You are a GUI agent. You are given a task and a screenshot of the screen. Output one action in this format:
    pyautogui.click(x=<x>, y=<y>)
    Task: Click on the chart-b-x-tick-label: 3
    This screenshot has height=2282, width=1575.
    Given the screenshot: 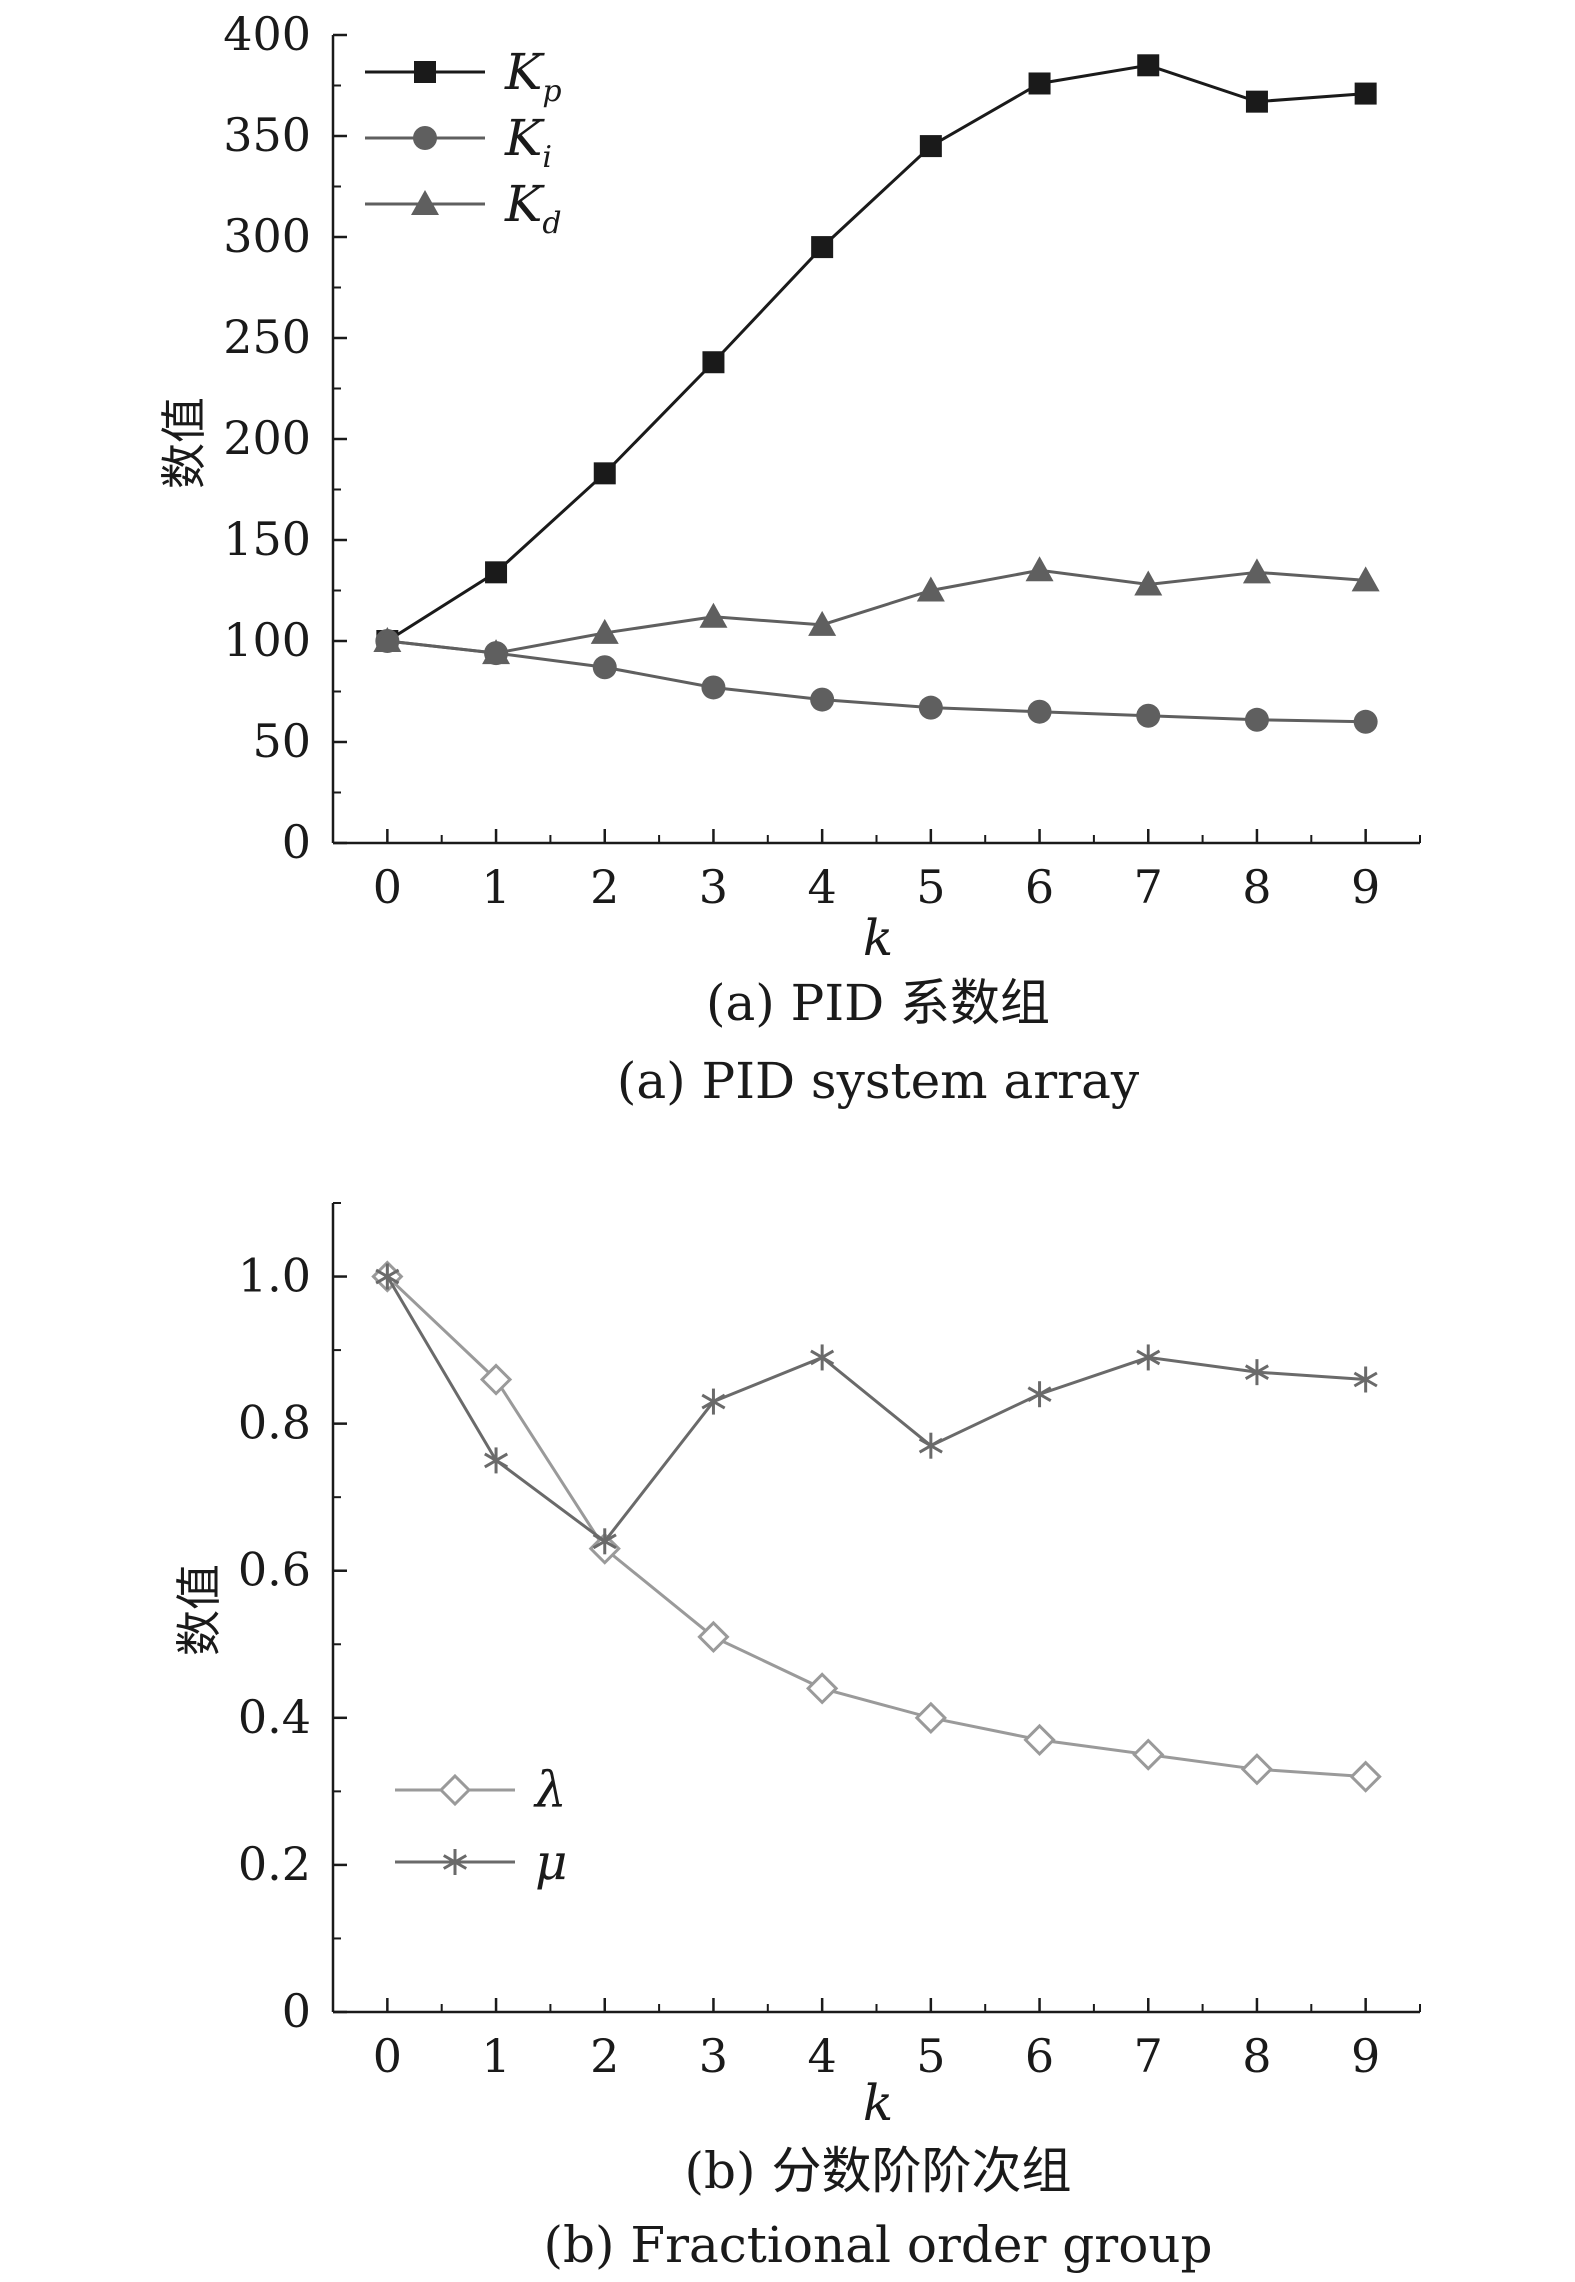 What is the action you would take?
    pyautogui.click(x=713, y=2056)
    